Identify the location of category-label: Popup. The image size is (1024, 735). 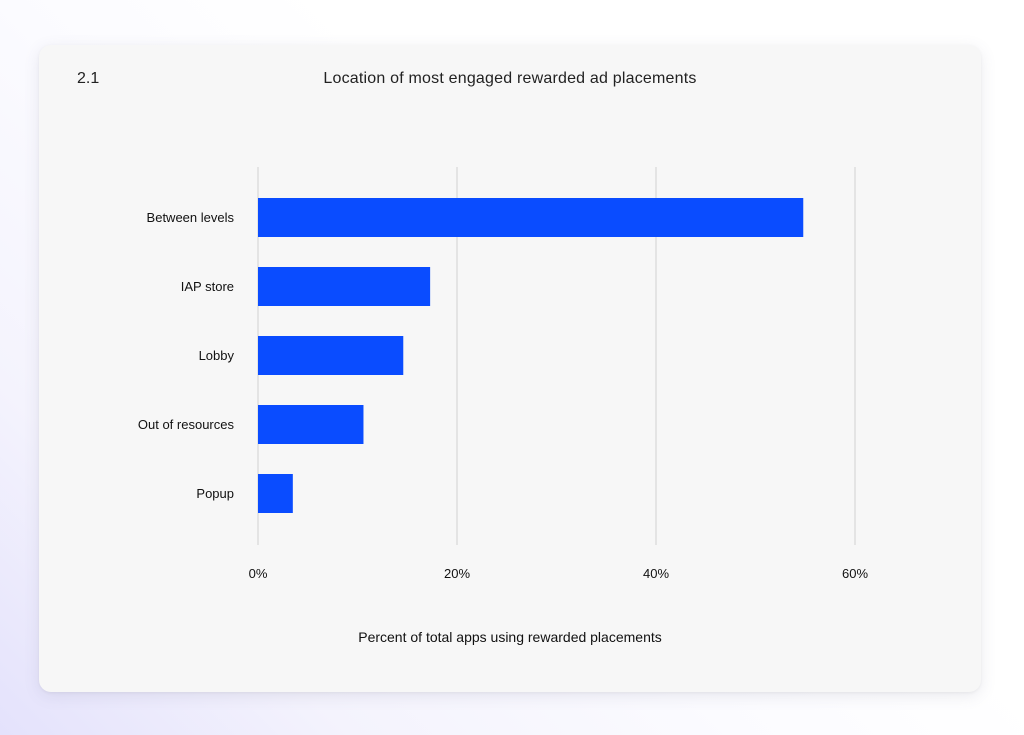
(215, 493).